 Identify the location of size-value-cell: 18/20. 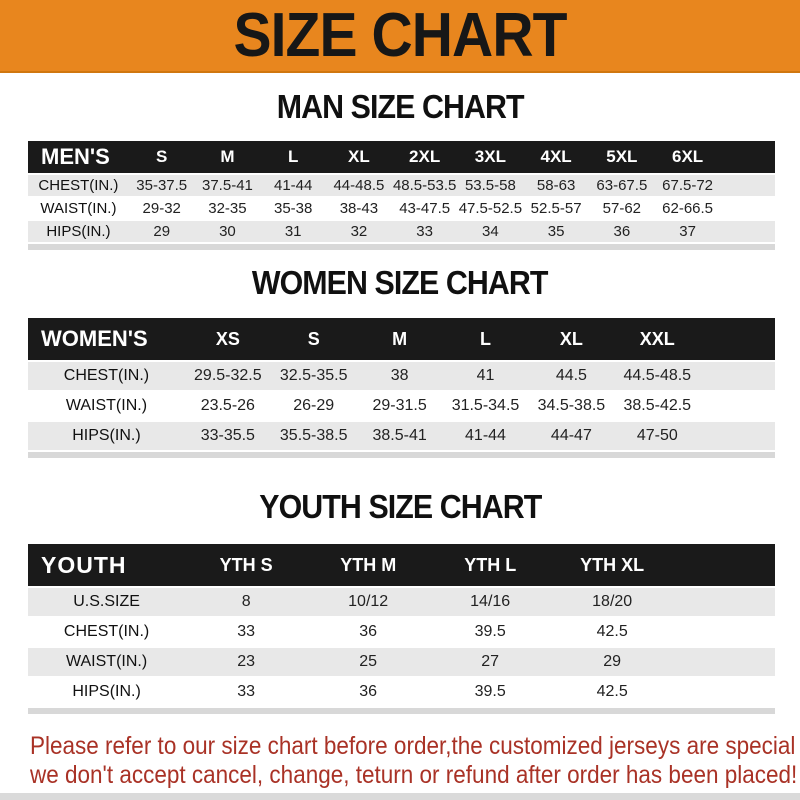
(612, 602).